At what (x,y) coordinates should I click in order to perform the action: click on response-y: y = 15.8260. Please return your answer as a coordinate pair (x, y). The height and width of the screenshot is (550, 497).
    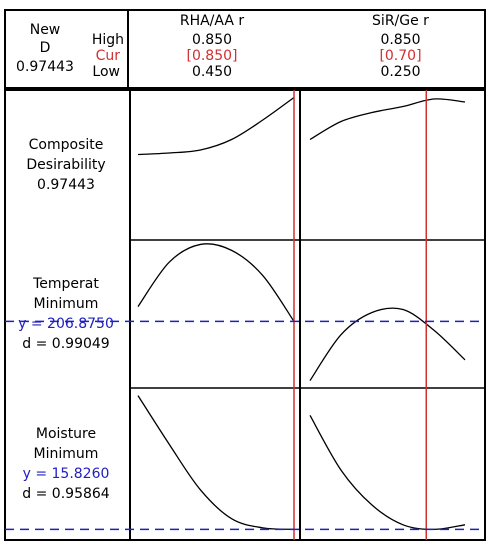
    Looking at the image, I should click on (66, 474).